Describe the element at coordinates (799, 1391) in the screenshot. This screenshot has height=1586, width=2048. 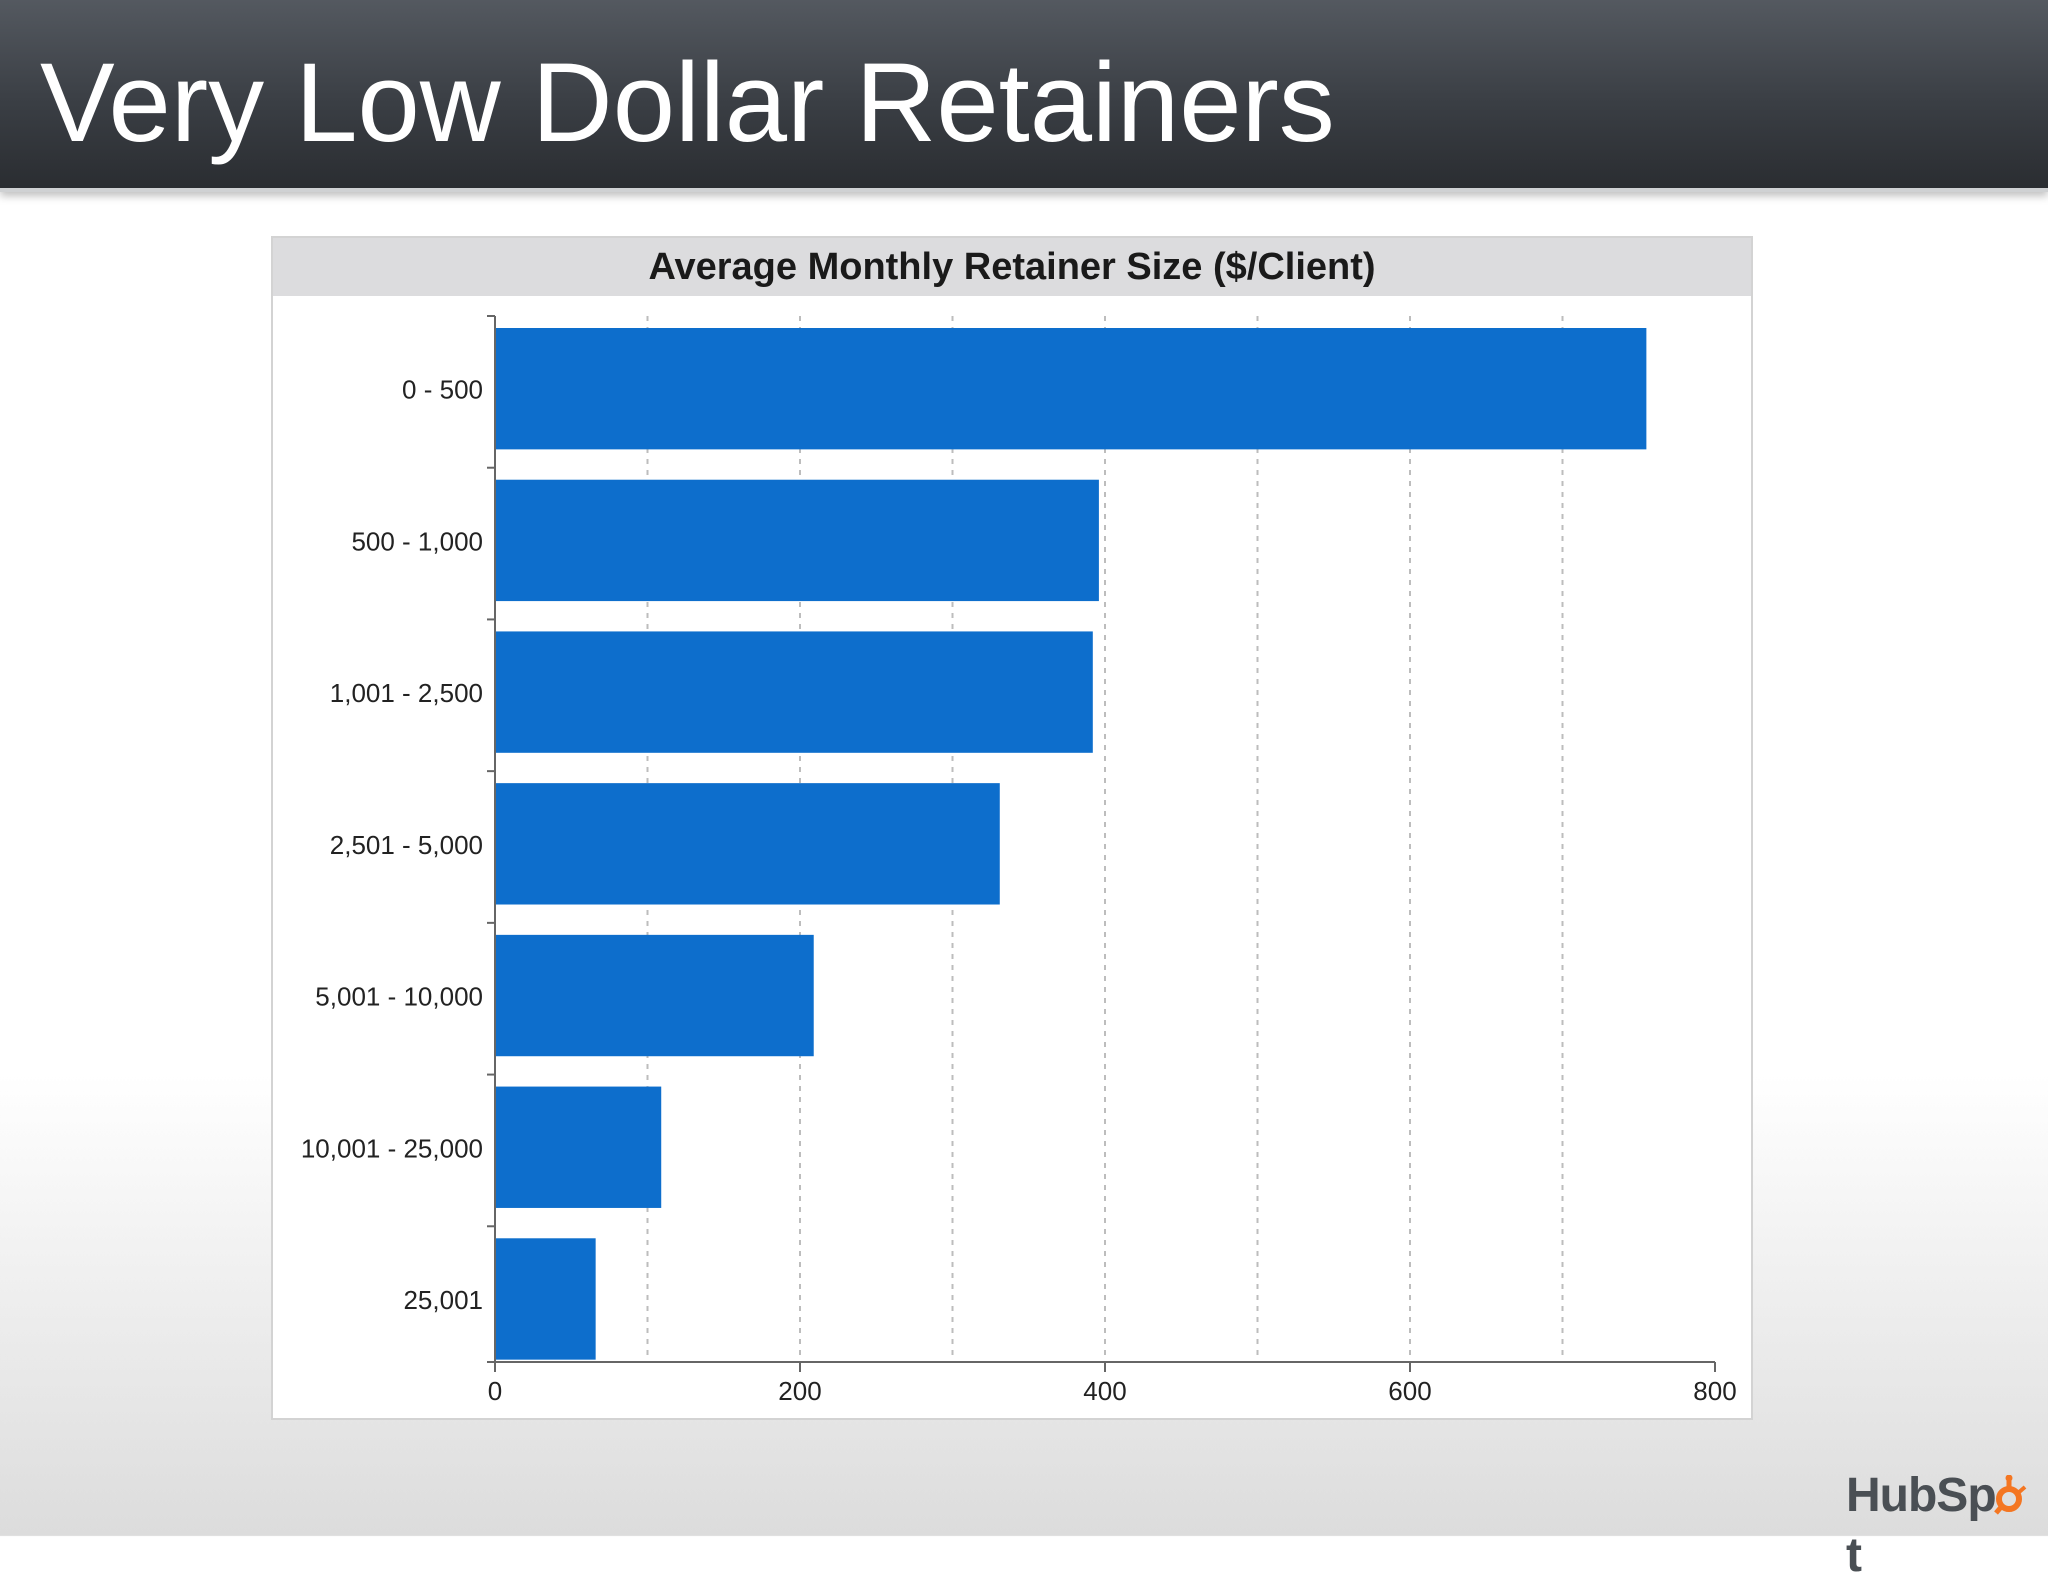
I see `x-tick-label: 200` at that location.